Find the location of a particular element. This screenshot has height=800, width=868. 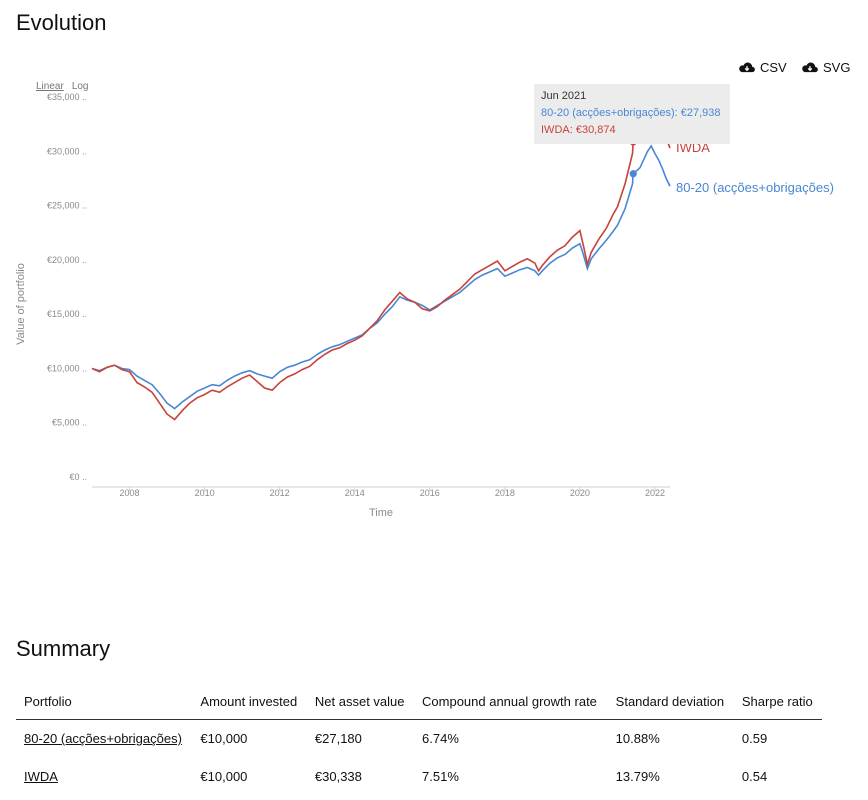

portfolio-link: 80-20 (acções+obrigações) is located at coordinates (103, 738).